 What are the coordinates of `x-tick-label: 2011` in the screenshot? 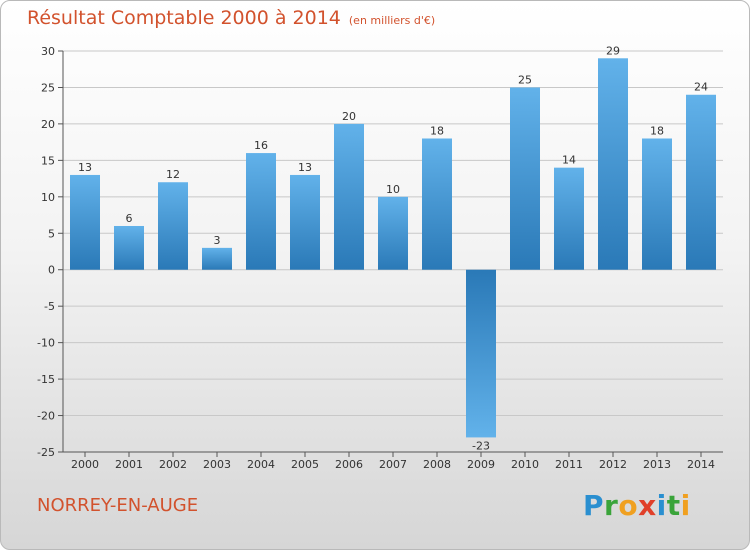 It's located at (569, 464).